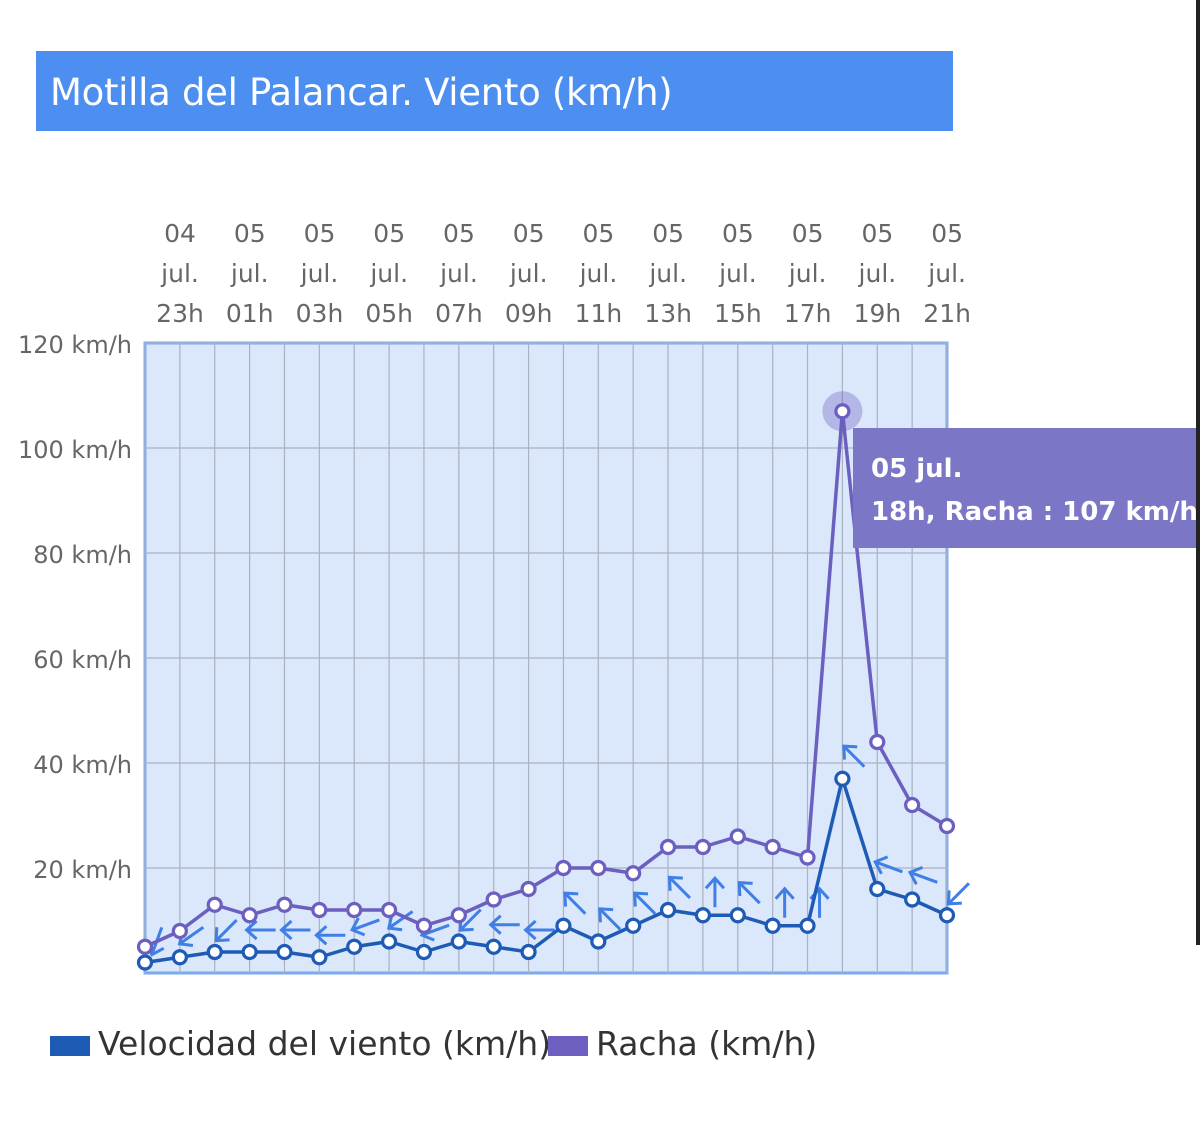 The width and height of the screenshot is (1200, 1148). Describe the element at coordinates (250, 313) in the screenshot. I see `x-tick-label: 01h` at that location.